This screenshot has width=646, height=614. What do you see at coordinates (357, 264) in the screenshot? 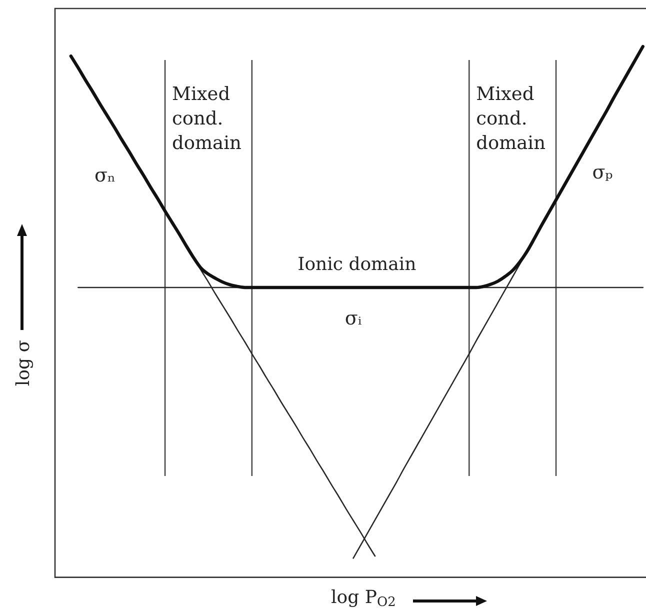
I see `annotation: Ionic domain` at bounding box center [357, 264].